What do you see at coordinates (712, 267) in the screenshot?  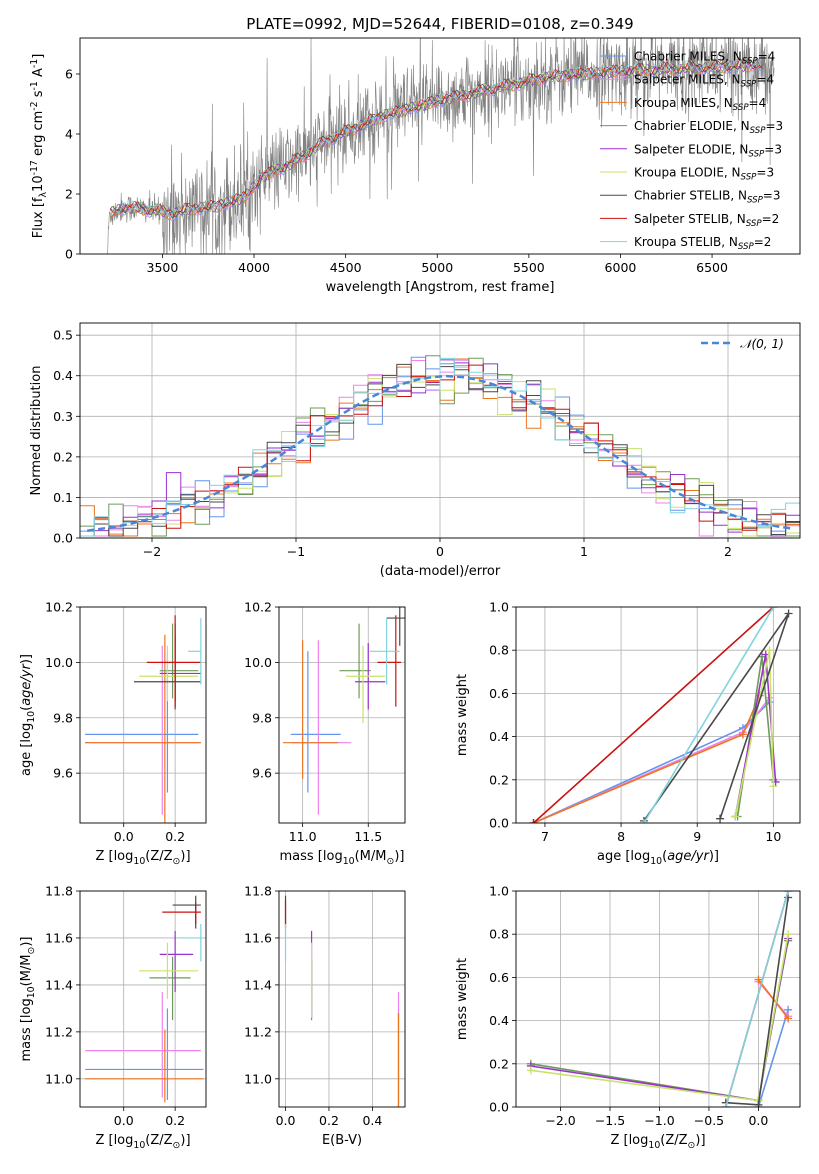 I see `x-tick-label: 6500` at bounding box center [712, 267].